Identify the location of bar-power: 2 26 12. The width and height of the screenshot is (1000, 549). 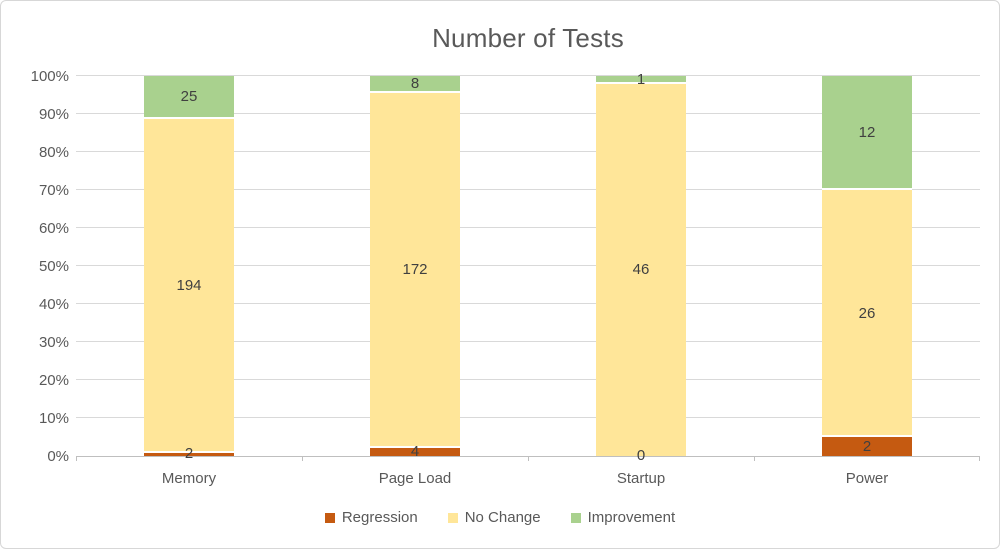
(867, 266).